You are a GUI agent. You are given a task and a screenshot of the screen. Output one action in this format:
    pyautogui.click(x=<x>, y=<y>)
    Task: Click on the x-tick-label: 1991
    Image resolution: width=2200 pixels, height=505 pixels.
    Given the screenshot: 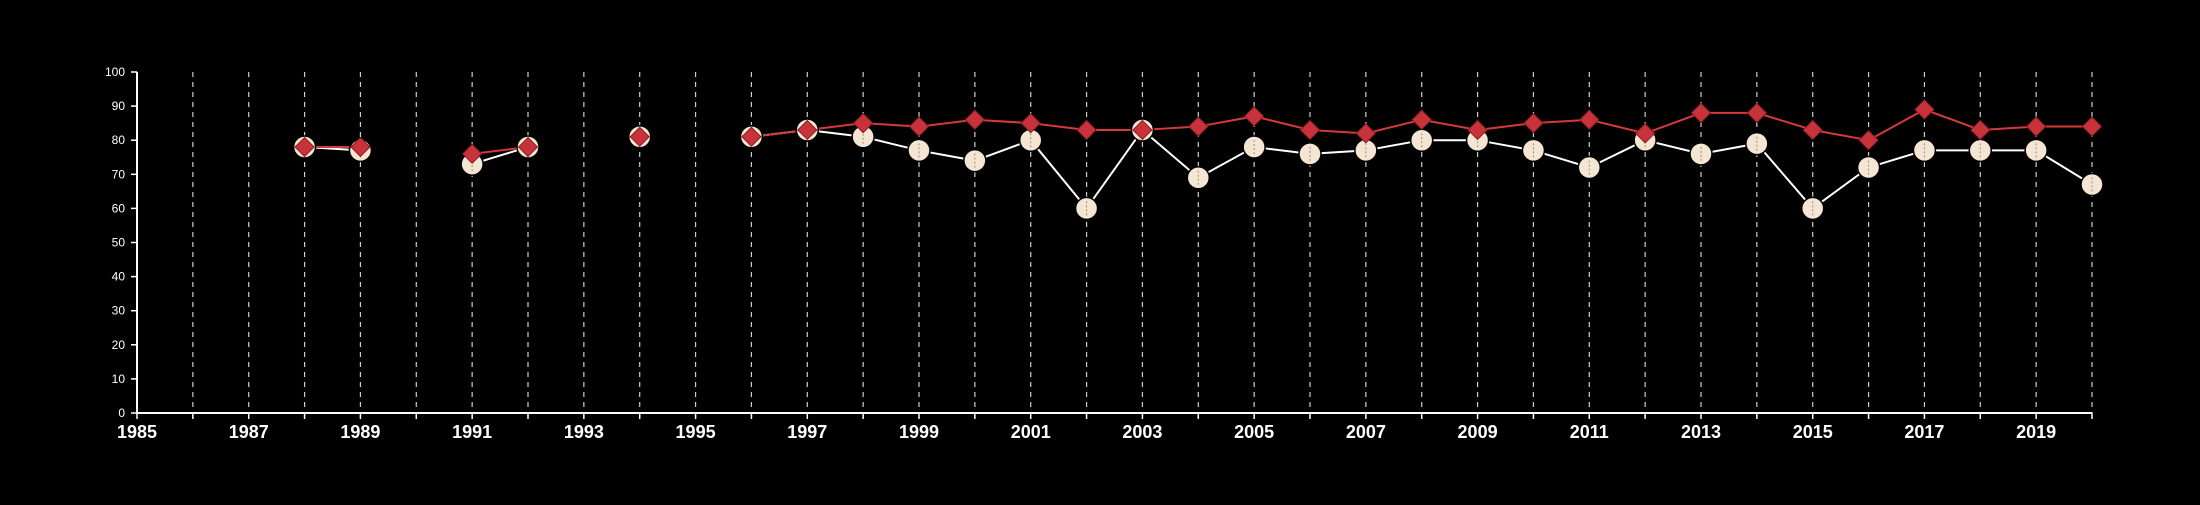 What is the action you would take?
    pyautogui.click(x=472, y=432)
    